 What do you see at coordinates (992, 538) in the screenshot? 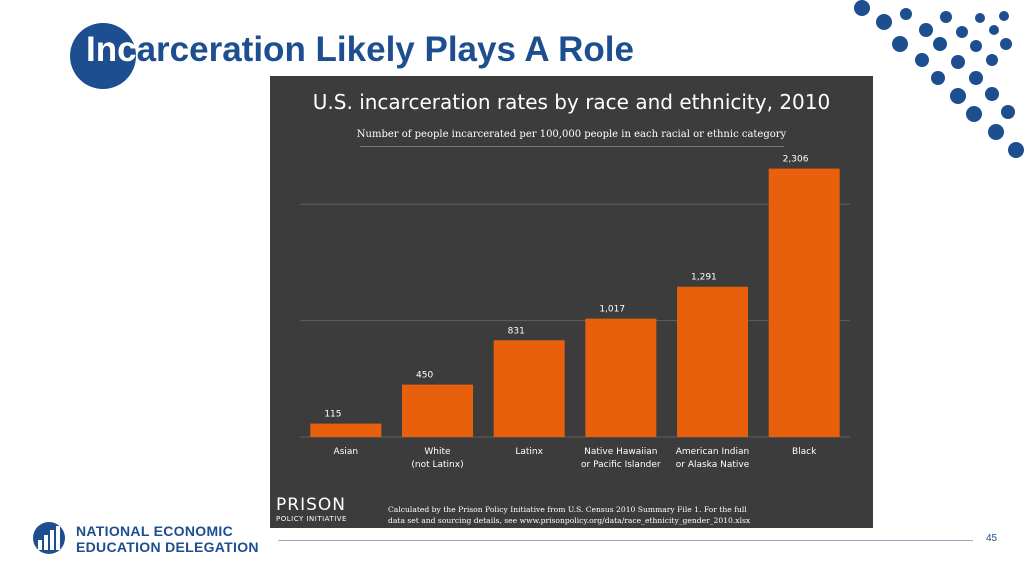
I see `page-number: 45` at bounding box center [992, 538].